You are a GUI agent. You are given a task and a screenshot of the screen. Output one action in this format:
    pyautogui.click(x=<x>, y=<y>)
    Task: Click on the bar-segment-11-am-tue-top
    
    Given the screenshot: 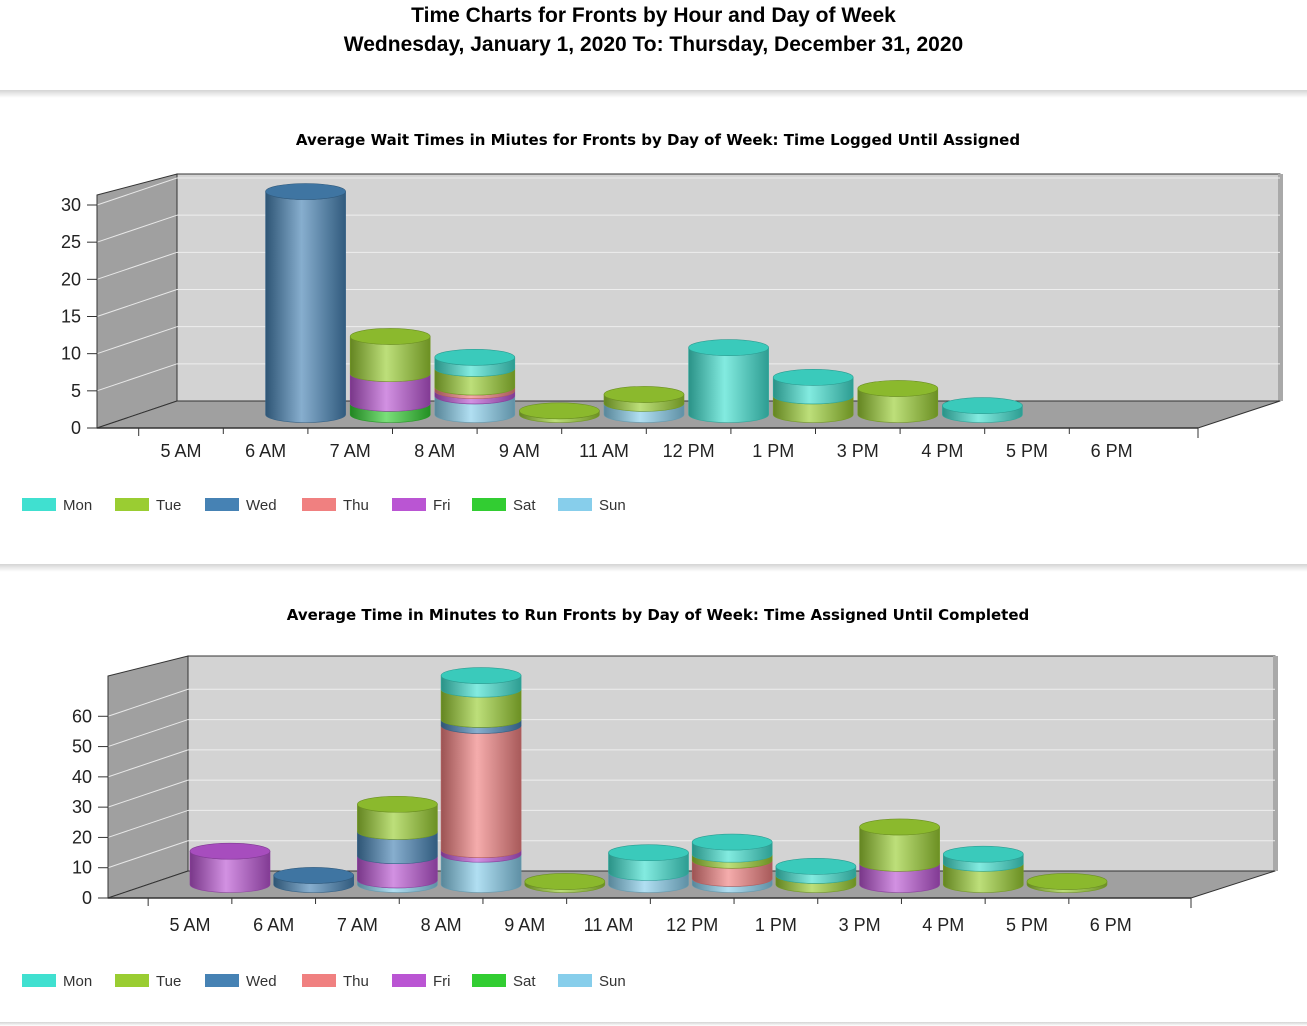 What is the action you would take?
    pyautogui.click(x=644, y=394)
    